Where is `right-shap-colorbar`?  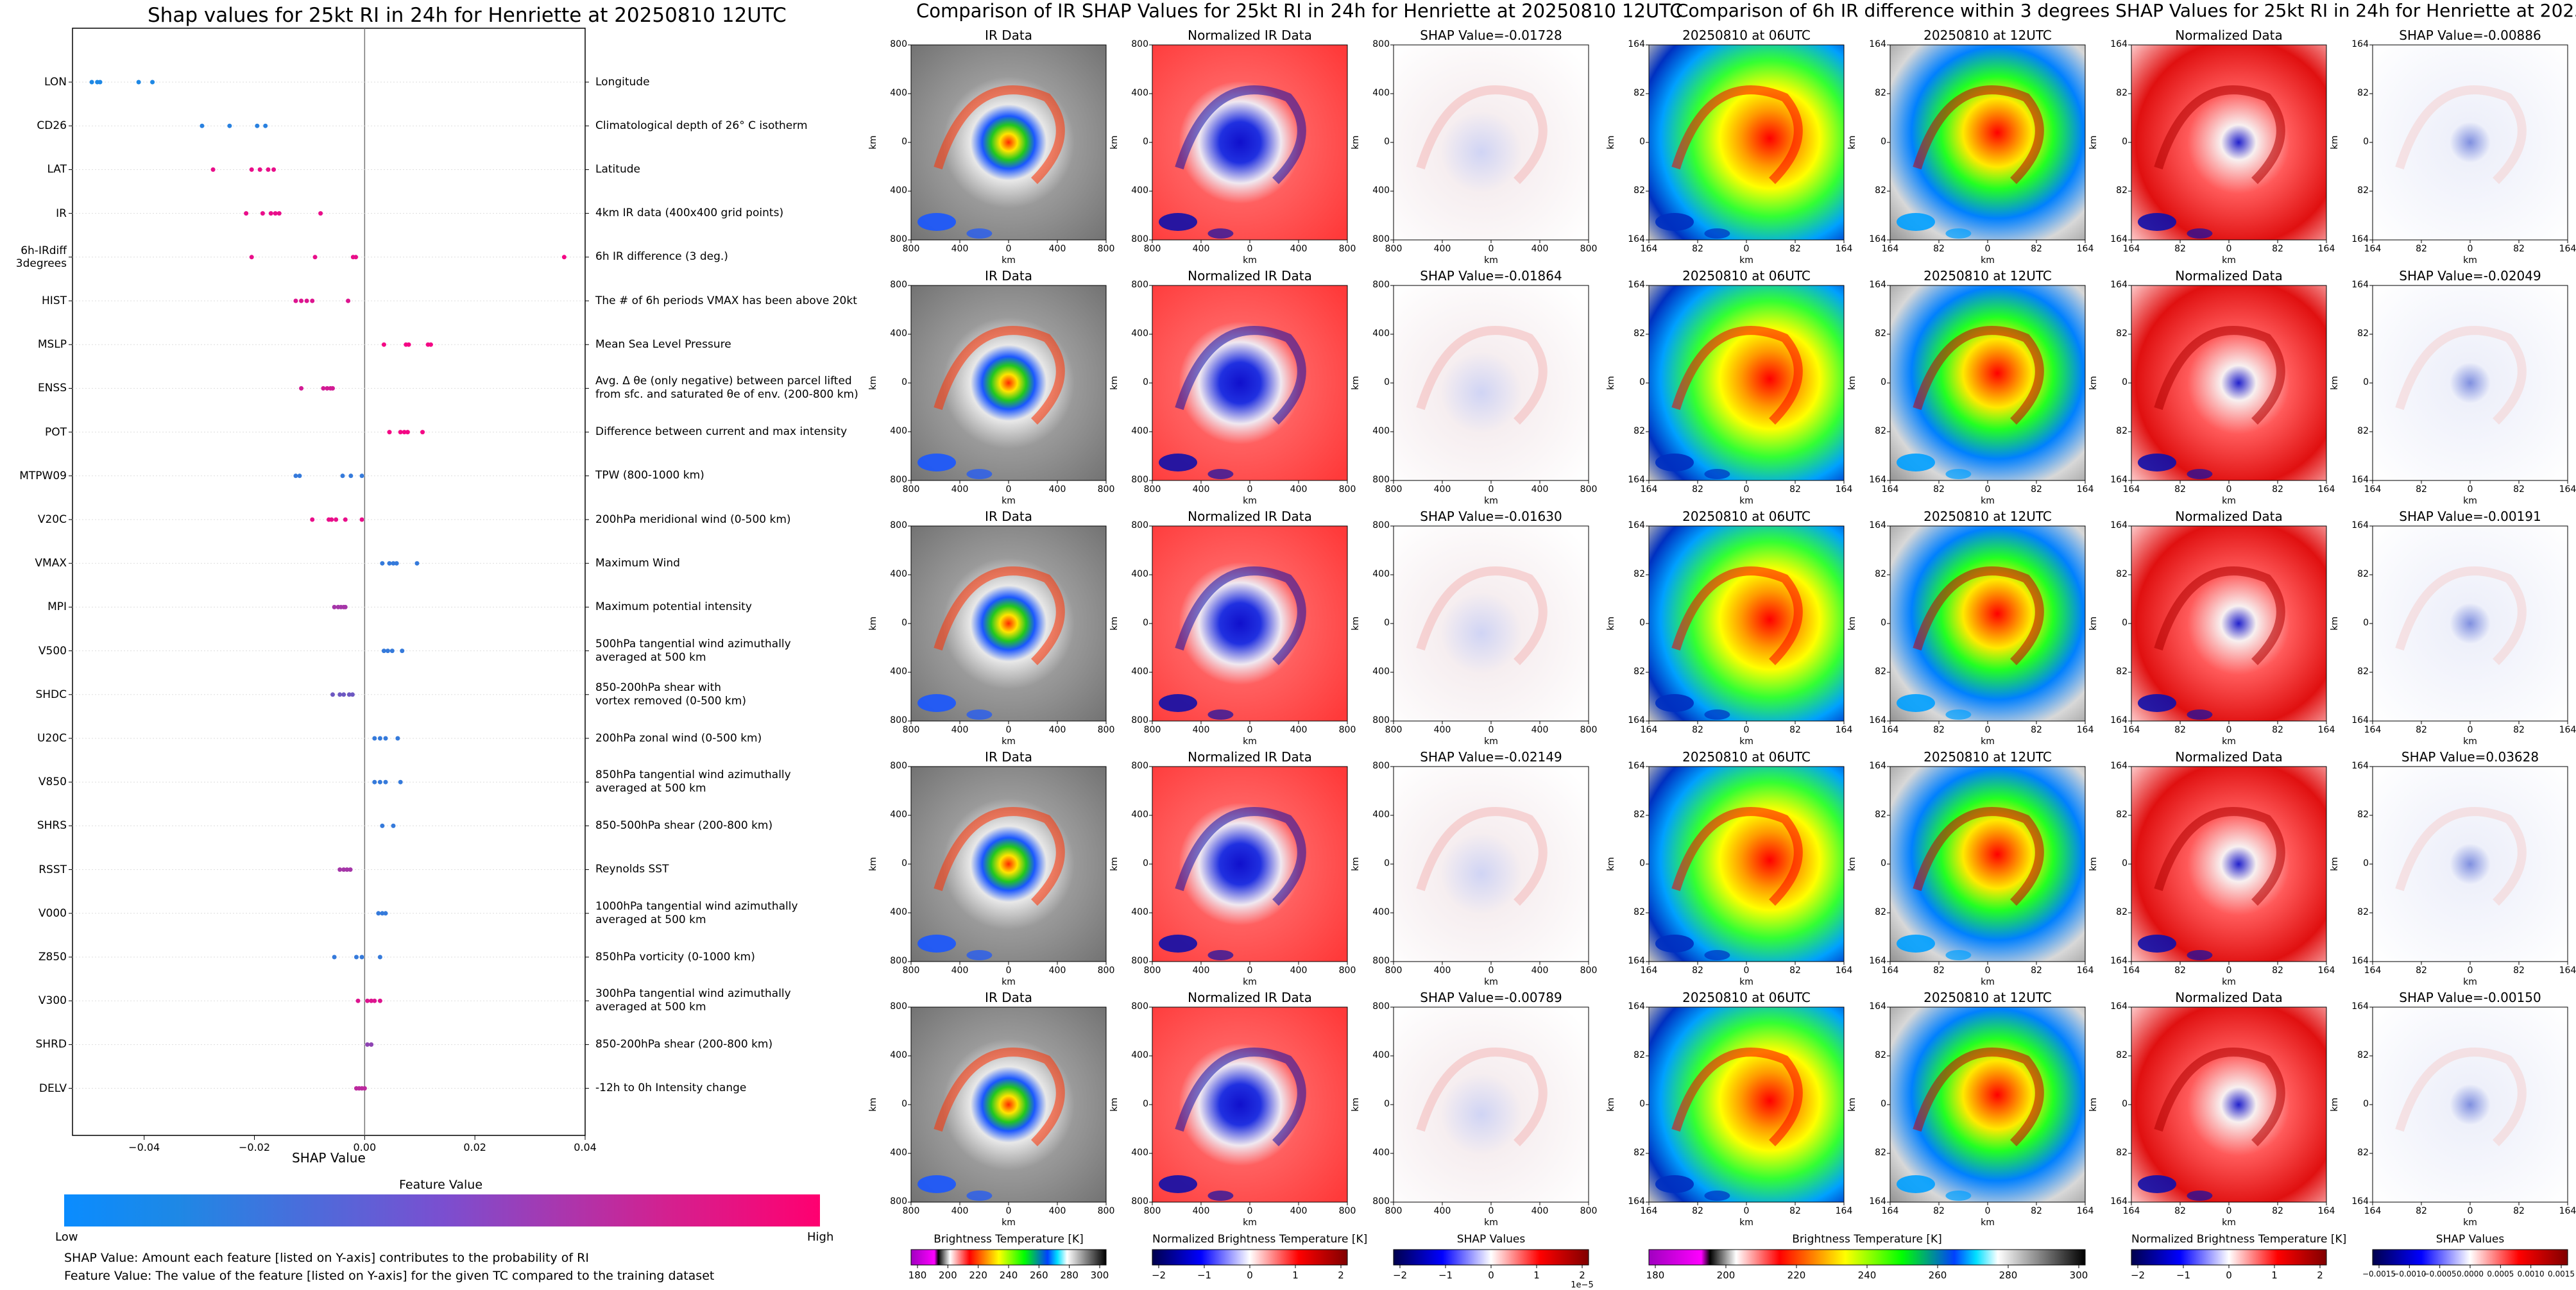
right-shap-colorbar is located at coordinates (2470, 1257).